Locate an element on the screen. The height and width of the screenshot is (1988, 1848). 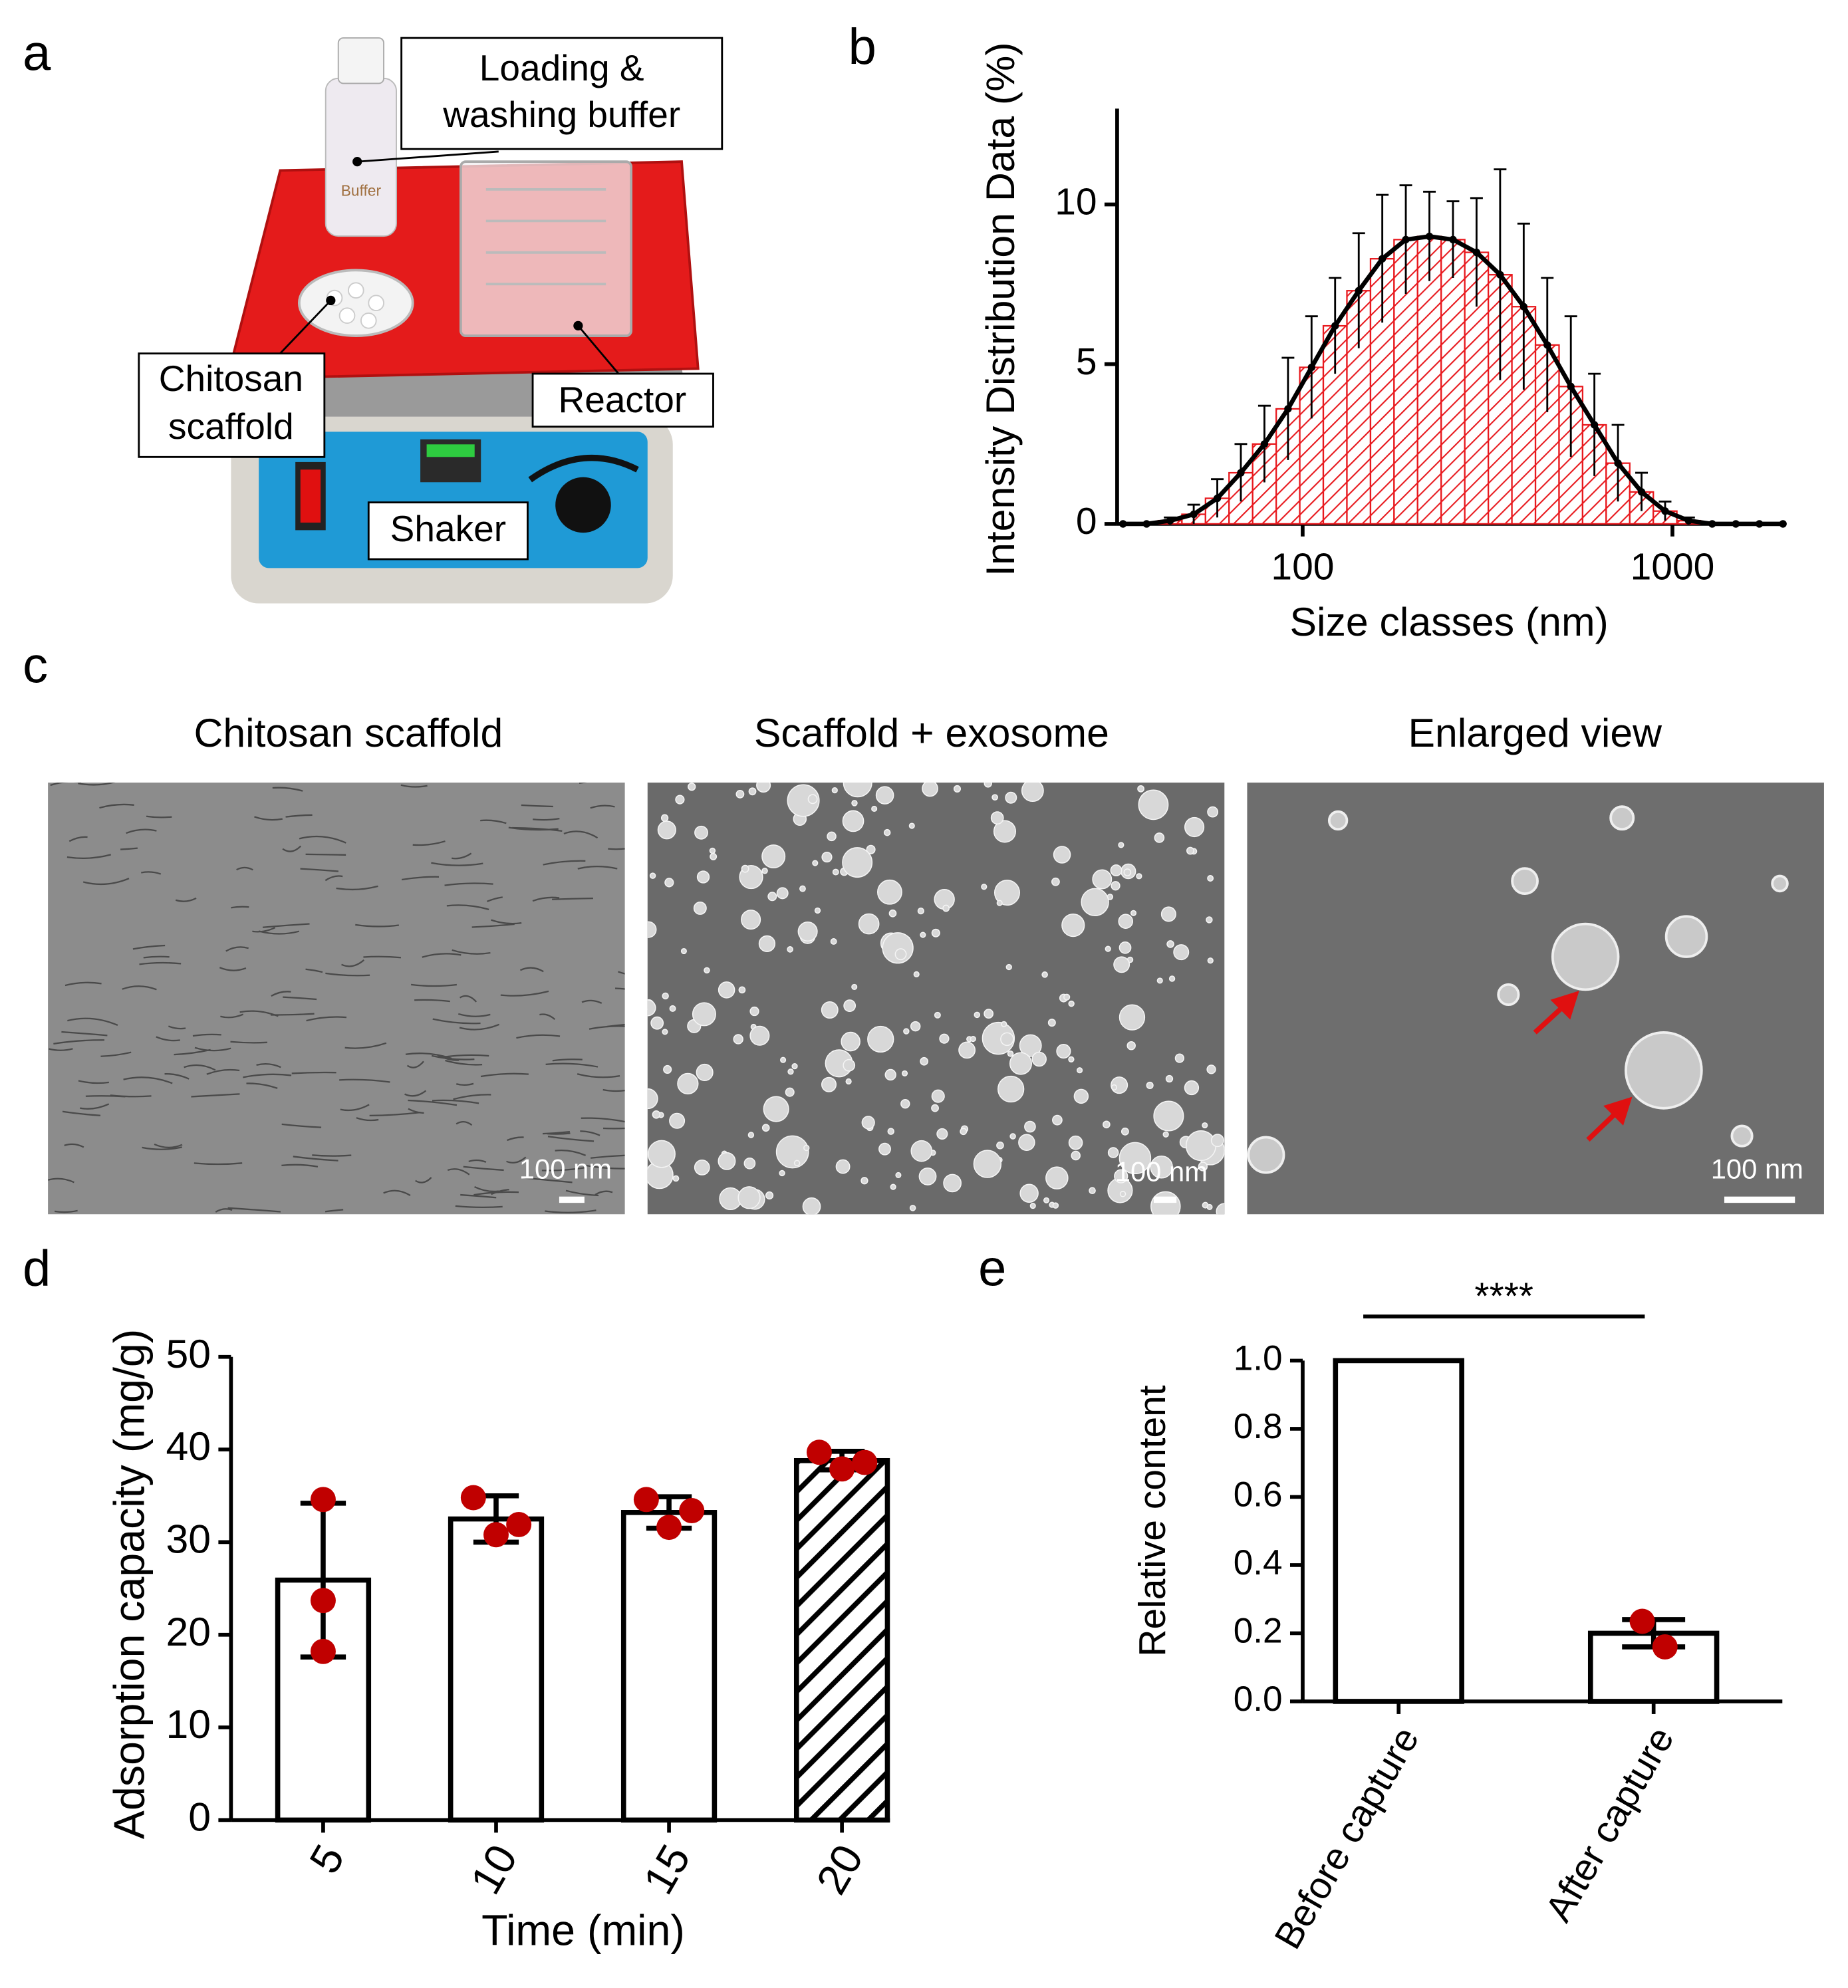
x-tick-label: 100 is located at coordinates (1302, 566).